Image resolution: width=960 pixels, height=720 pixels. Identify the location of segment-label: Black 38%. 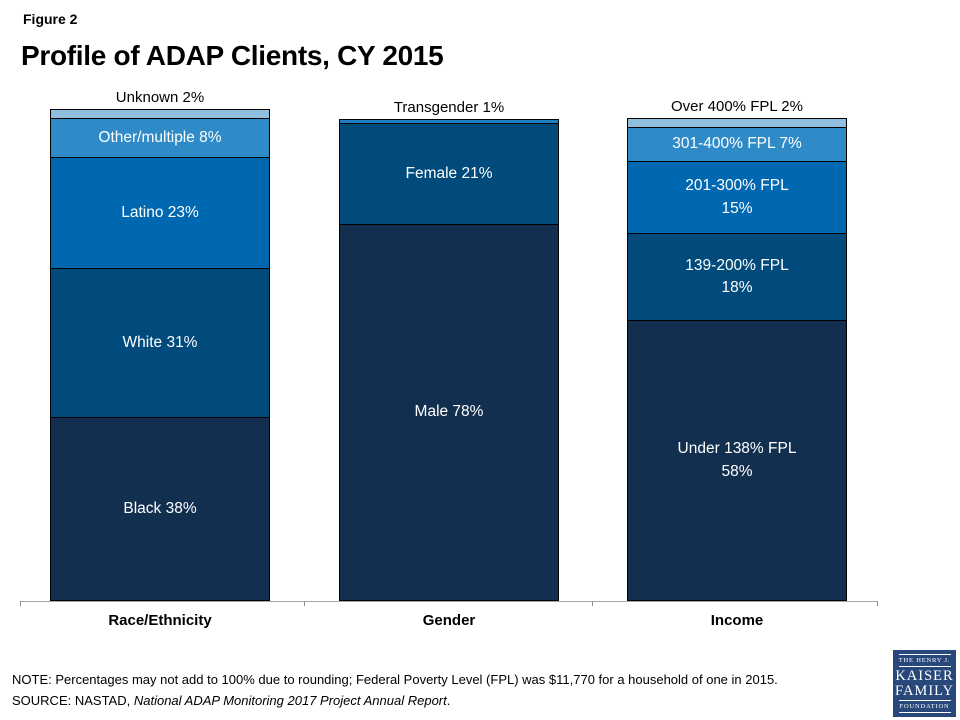
(160, 508).